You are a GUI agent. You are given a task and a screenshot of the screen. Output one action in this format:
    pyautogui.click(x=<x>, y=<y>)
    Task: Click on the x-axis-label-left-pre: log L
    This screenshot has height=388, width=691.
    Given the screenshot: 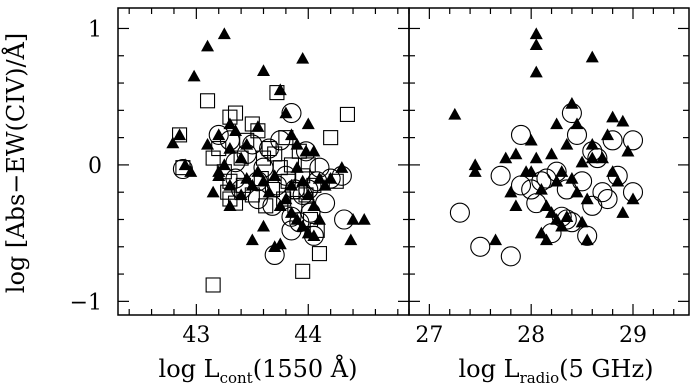 What is the action you would take?
    pyautogui.click(x=189, y=369)
    